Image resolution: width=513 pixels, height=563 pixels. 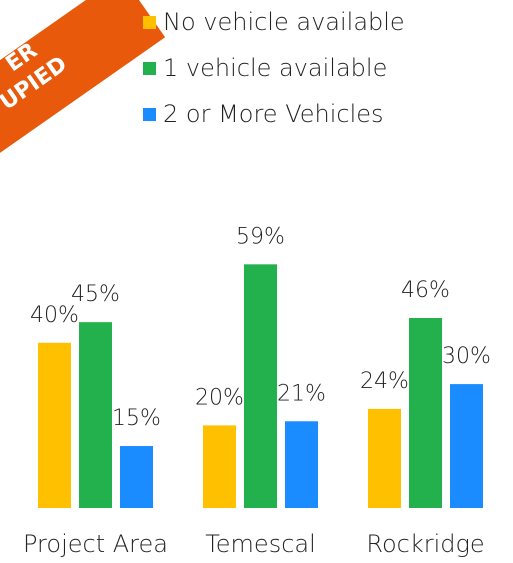 I want to click on banner, so click(x=83, y=102).